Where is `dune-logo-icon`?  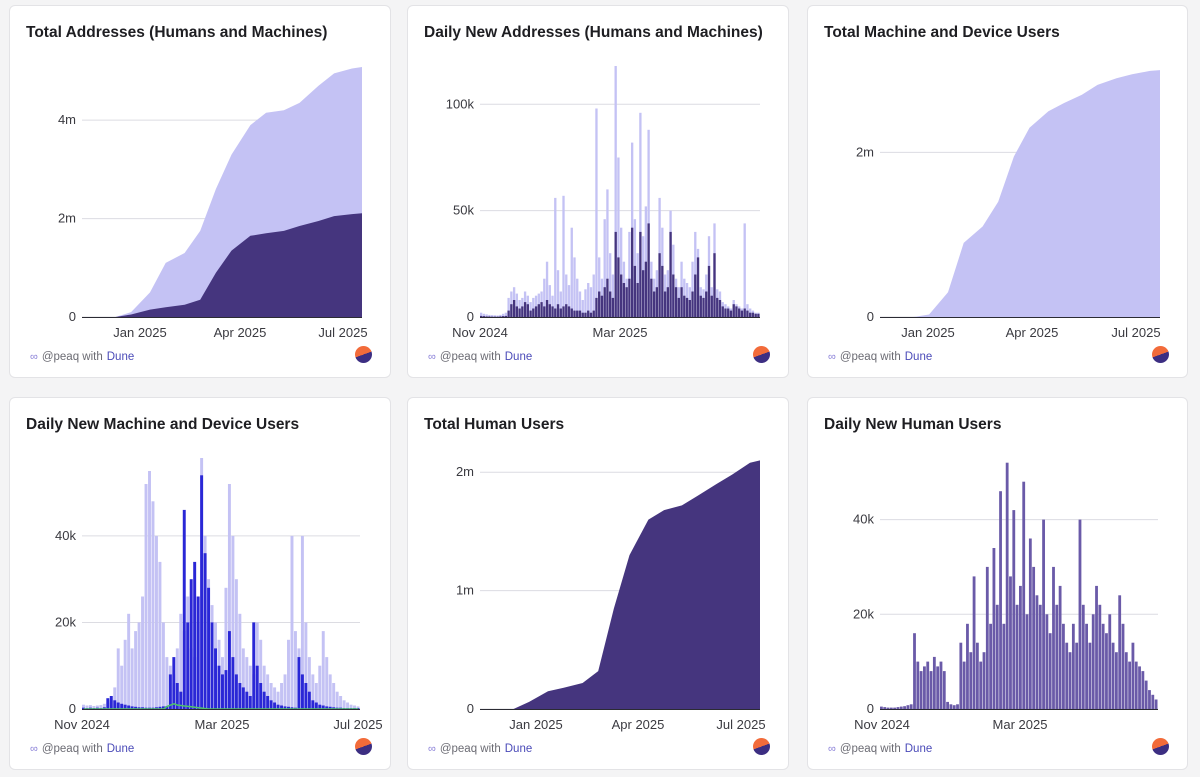 dune-logo-icon is located at coordinates (761, 354).